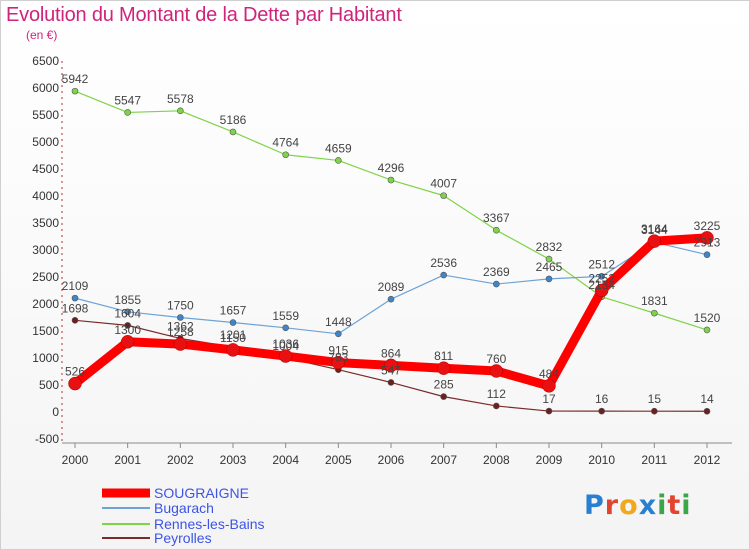 This screenshot has height=550, width=750. I want to click on logo-letter: x, so click(648, 505).